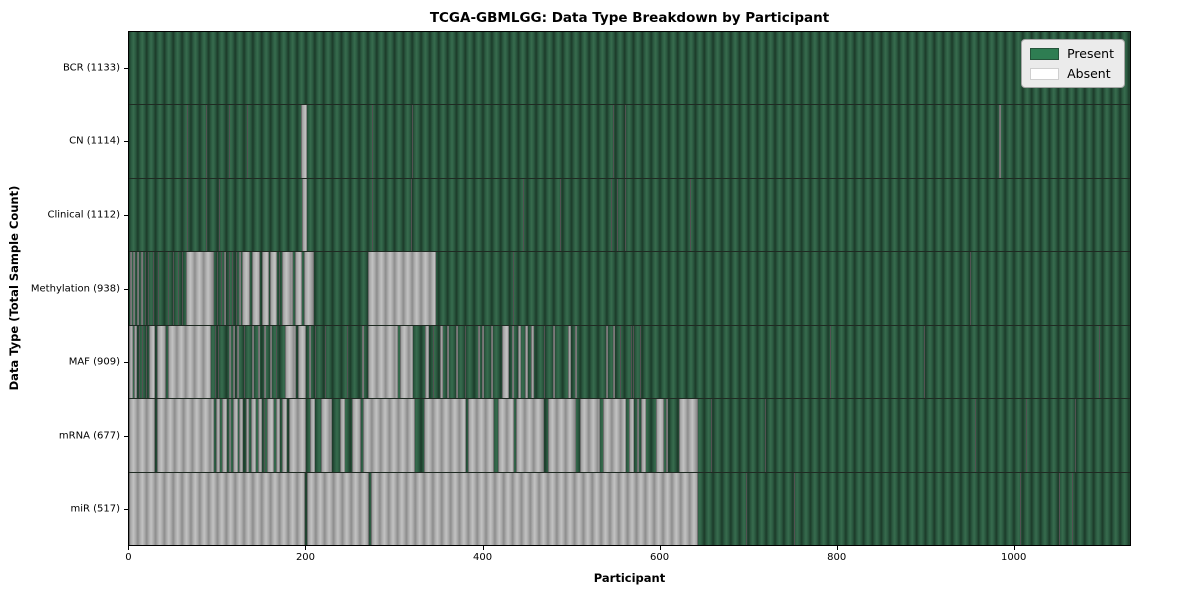 Image resolution: width=1200 pixels, height=600 pixels. Describe the element at coordinates (629, 214) in the screenshot. I see `row-Clinical` at that location.